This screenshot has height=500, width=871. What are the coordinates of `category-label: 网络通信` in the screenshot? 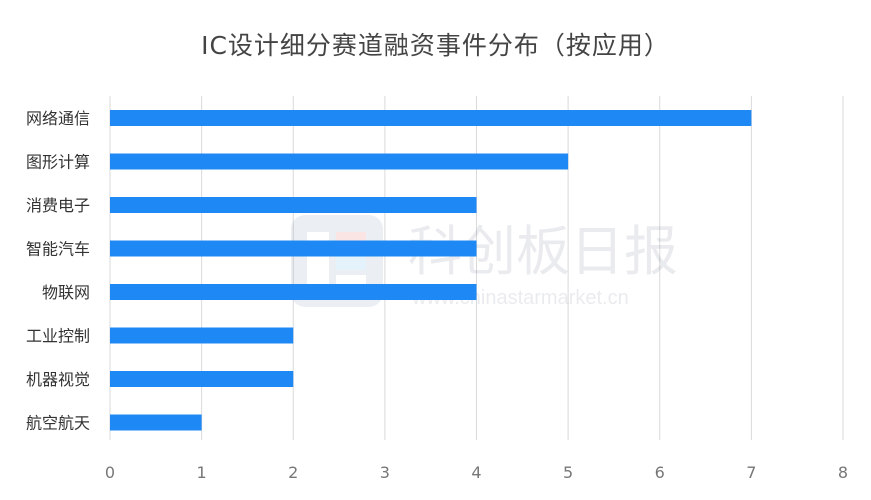 It's located at (58, 118).